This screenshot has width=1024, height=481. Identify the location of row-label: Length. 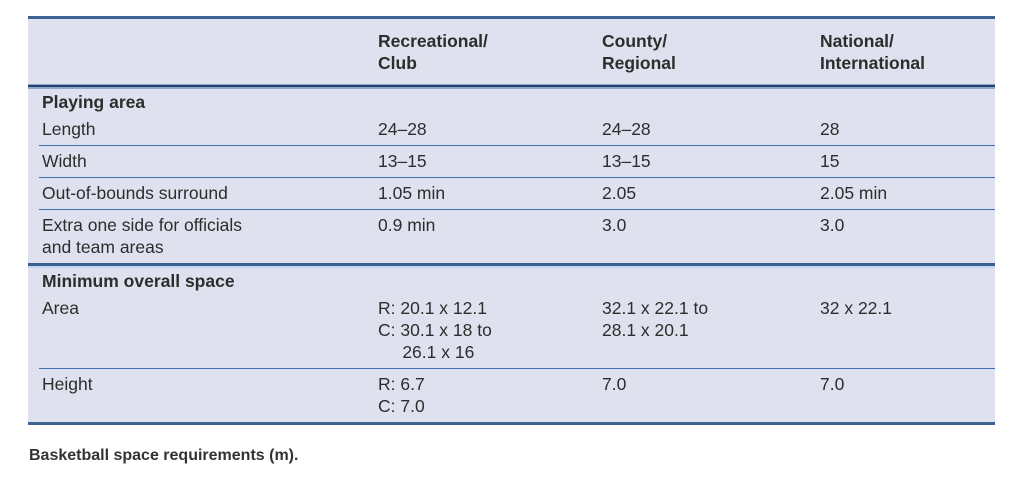
(69, 129).